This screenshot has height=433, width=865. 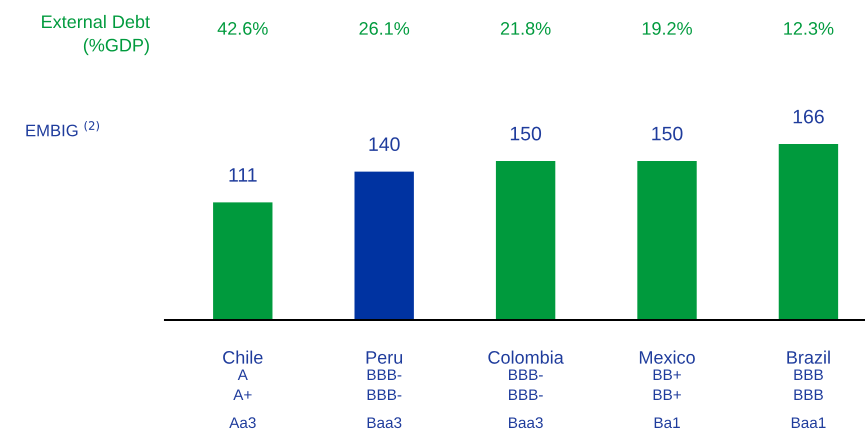 What do you see at coordinates (667, 357) in the screenshot?
I see `x-tick-label: Mexico` at bounding box center [667, 357].